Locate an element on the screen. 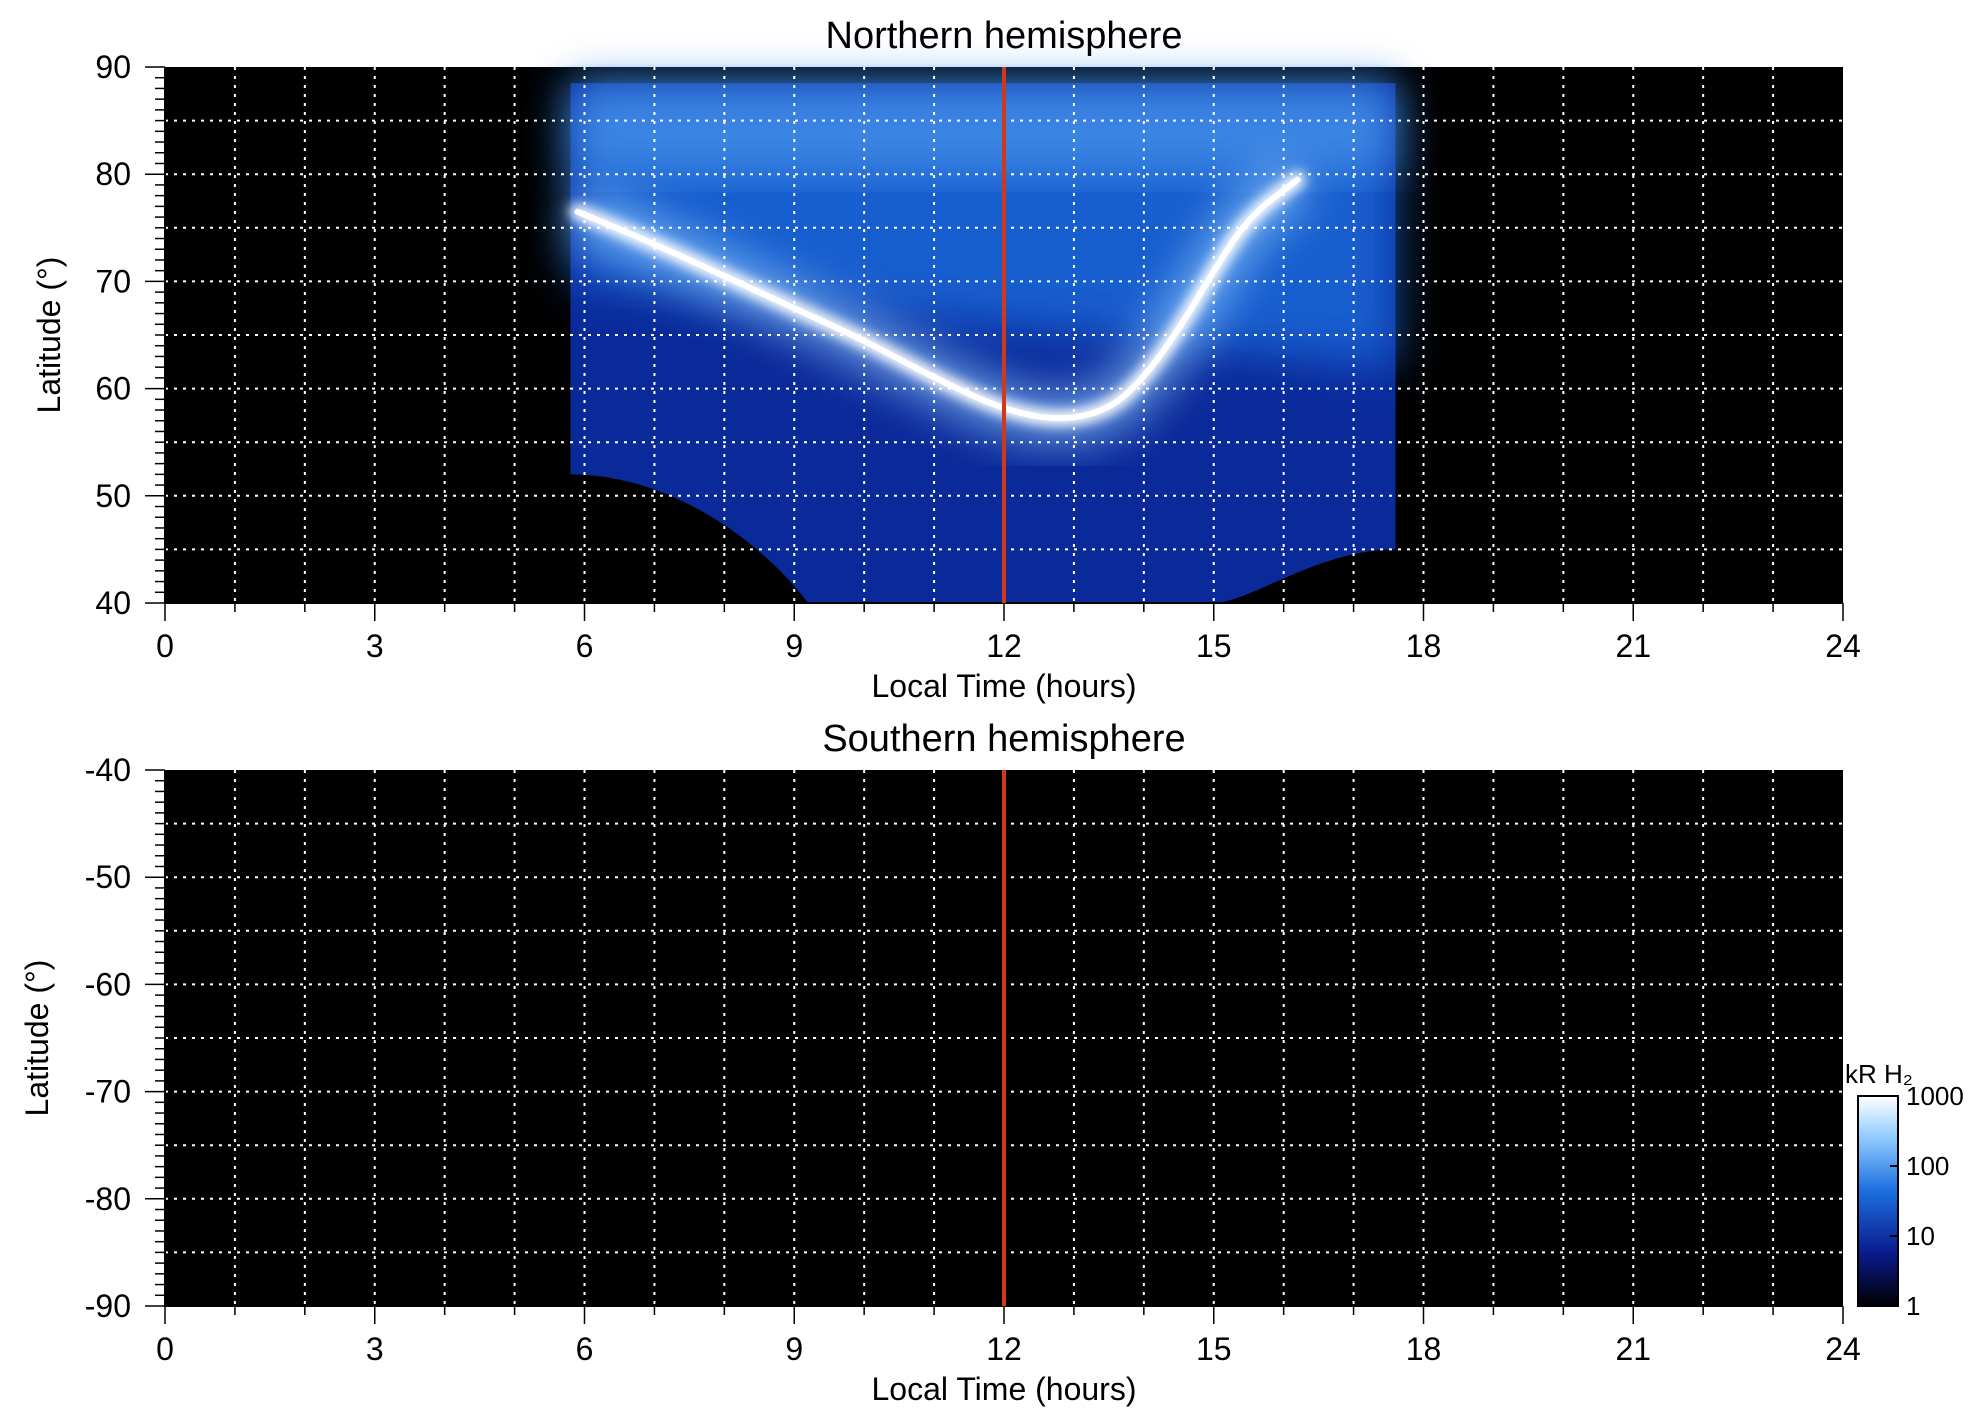  y-tick-label: -50 is located at coordinates (108, 877).